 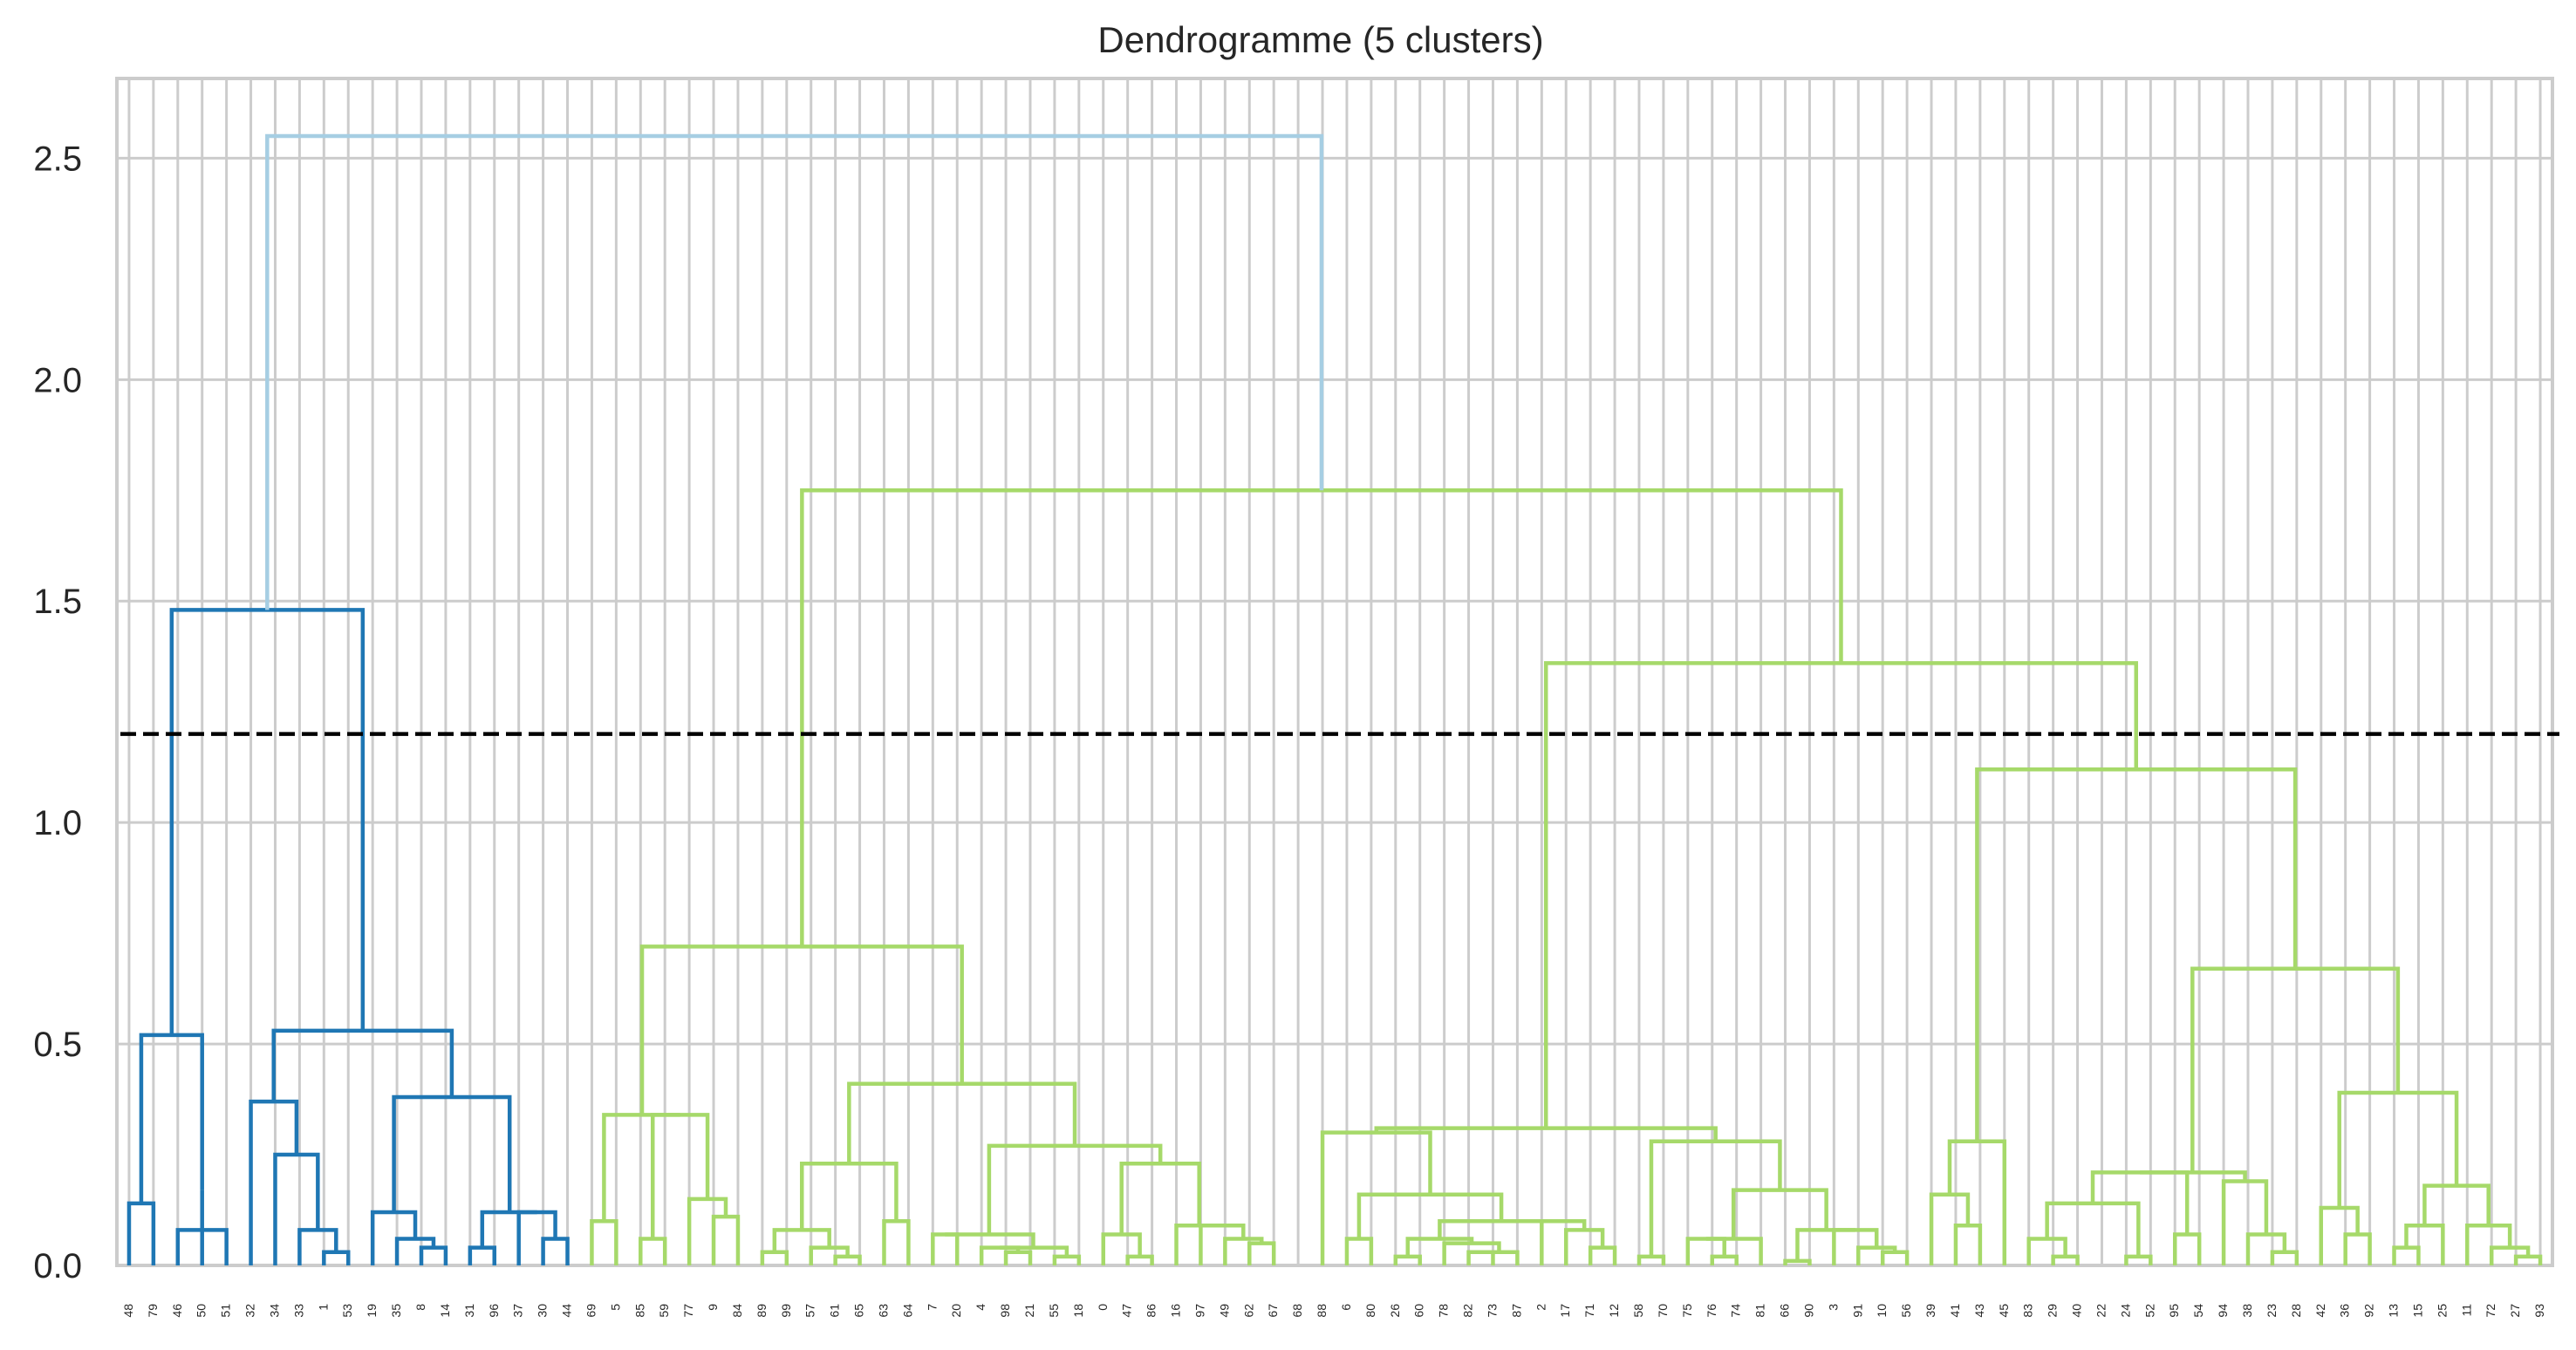 I want to click on leaf-label: 33, so click(x=298, y=1311).